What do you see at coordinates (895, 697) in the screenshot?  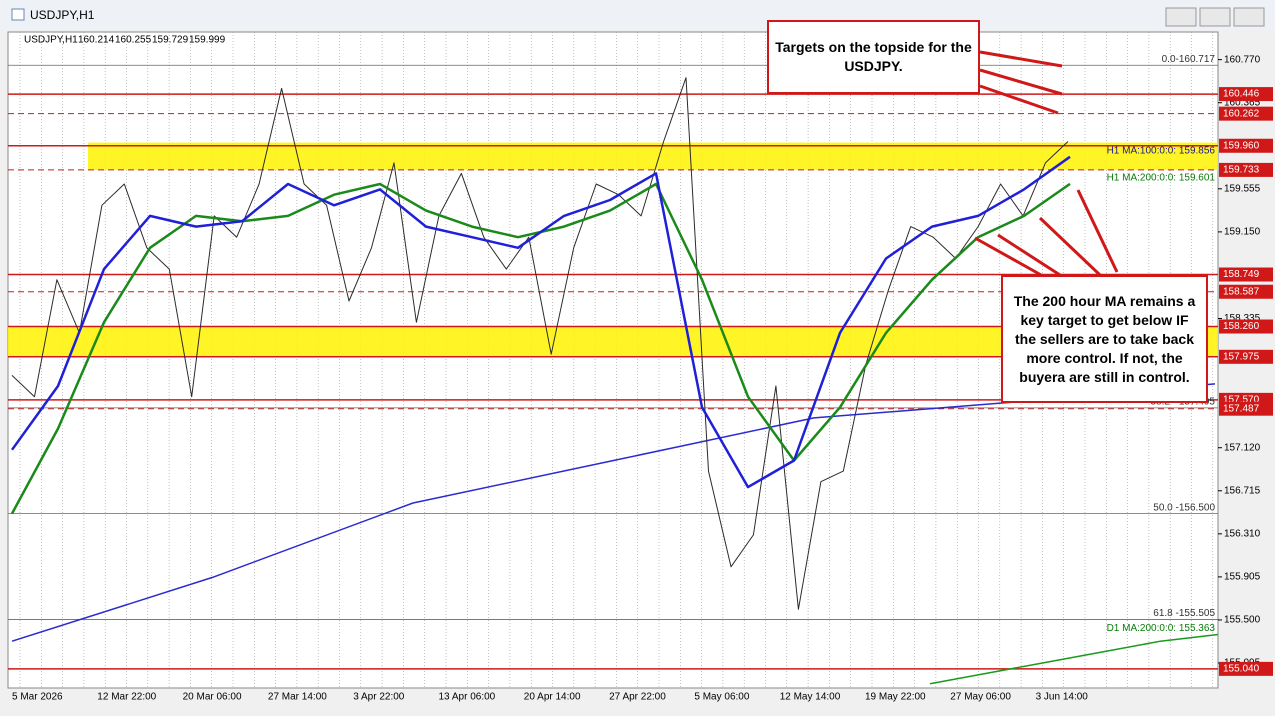 I see `time-label: 19 May 22:00` at bounding box center [895, 697].